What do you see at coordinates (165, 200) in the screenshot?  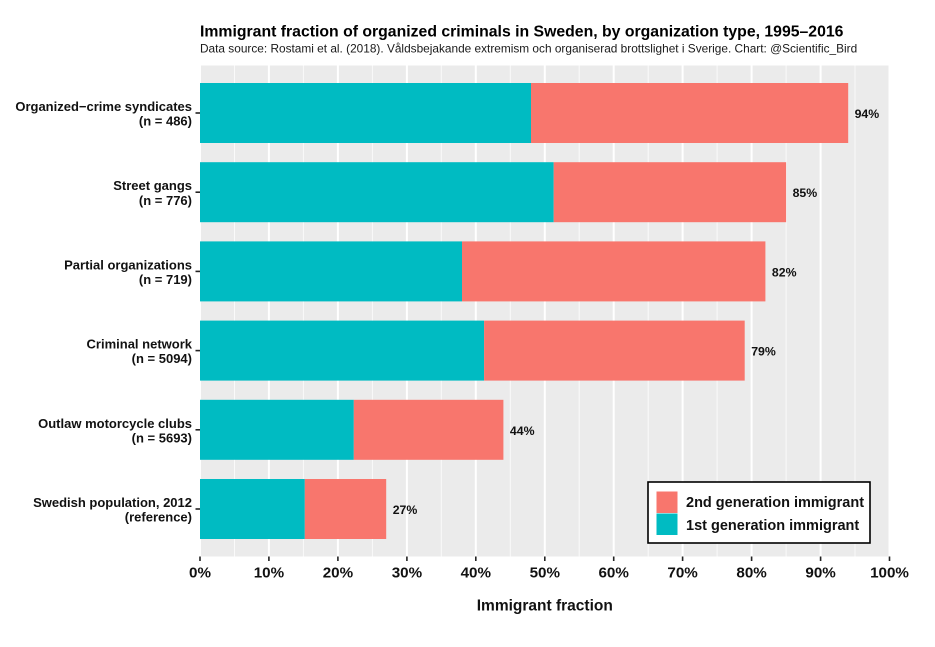 I see `svg-text: (n = 776)` at bounding box center [165, 200].